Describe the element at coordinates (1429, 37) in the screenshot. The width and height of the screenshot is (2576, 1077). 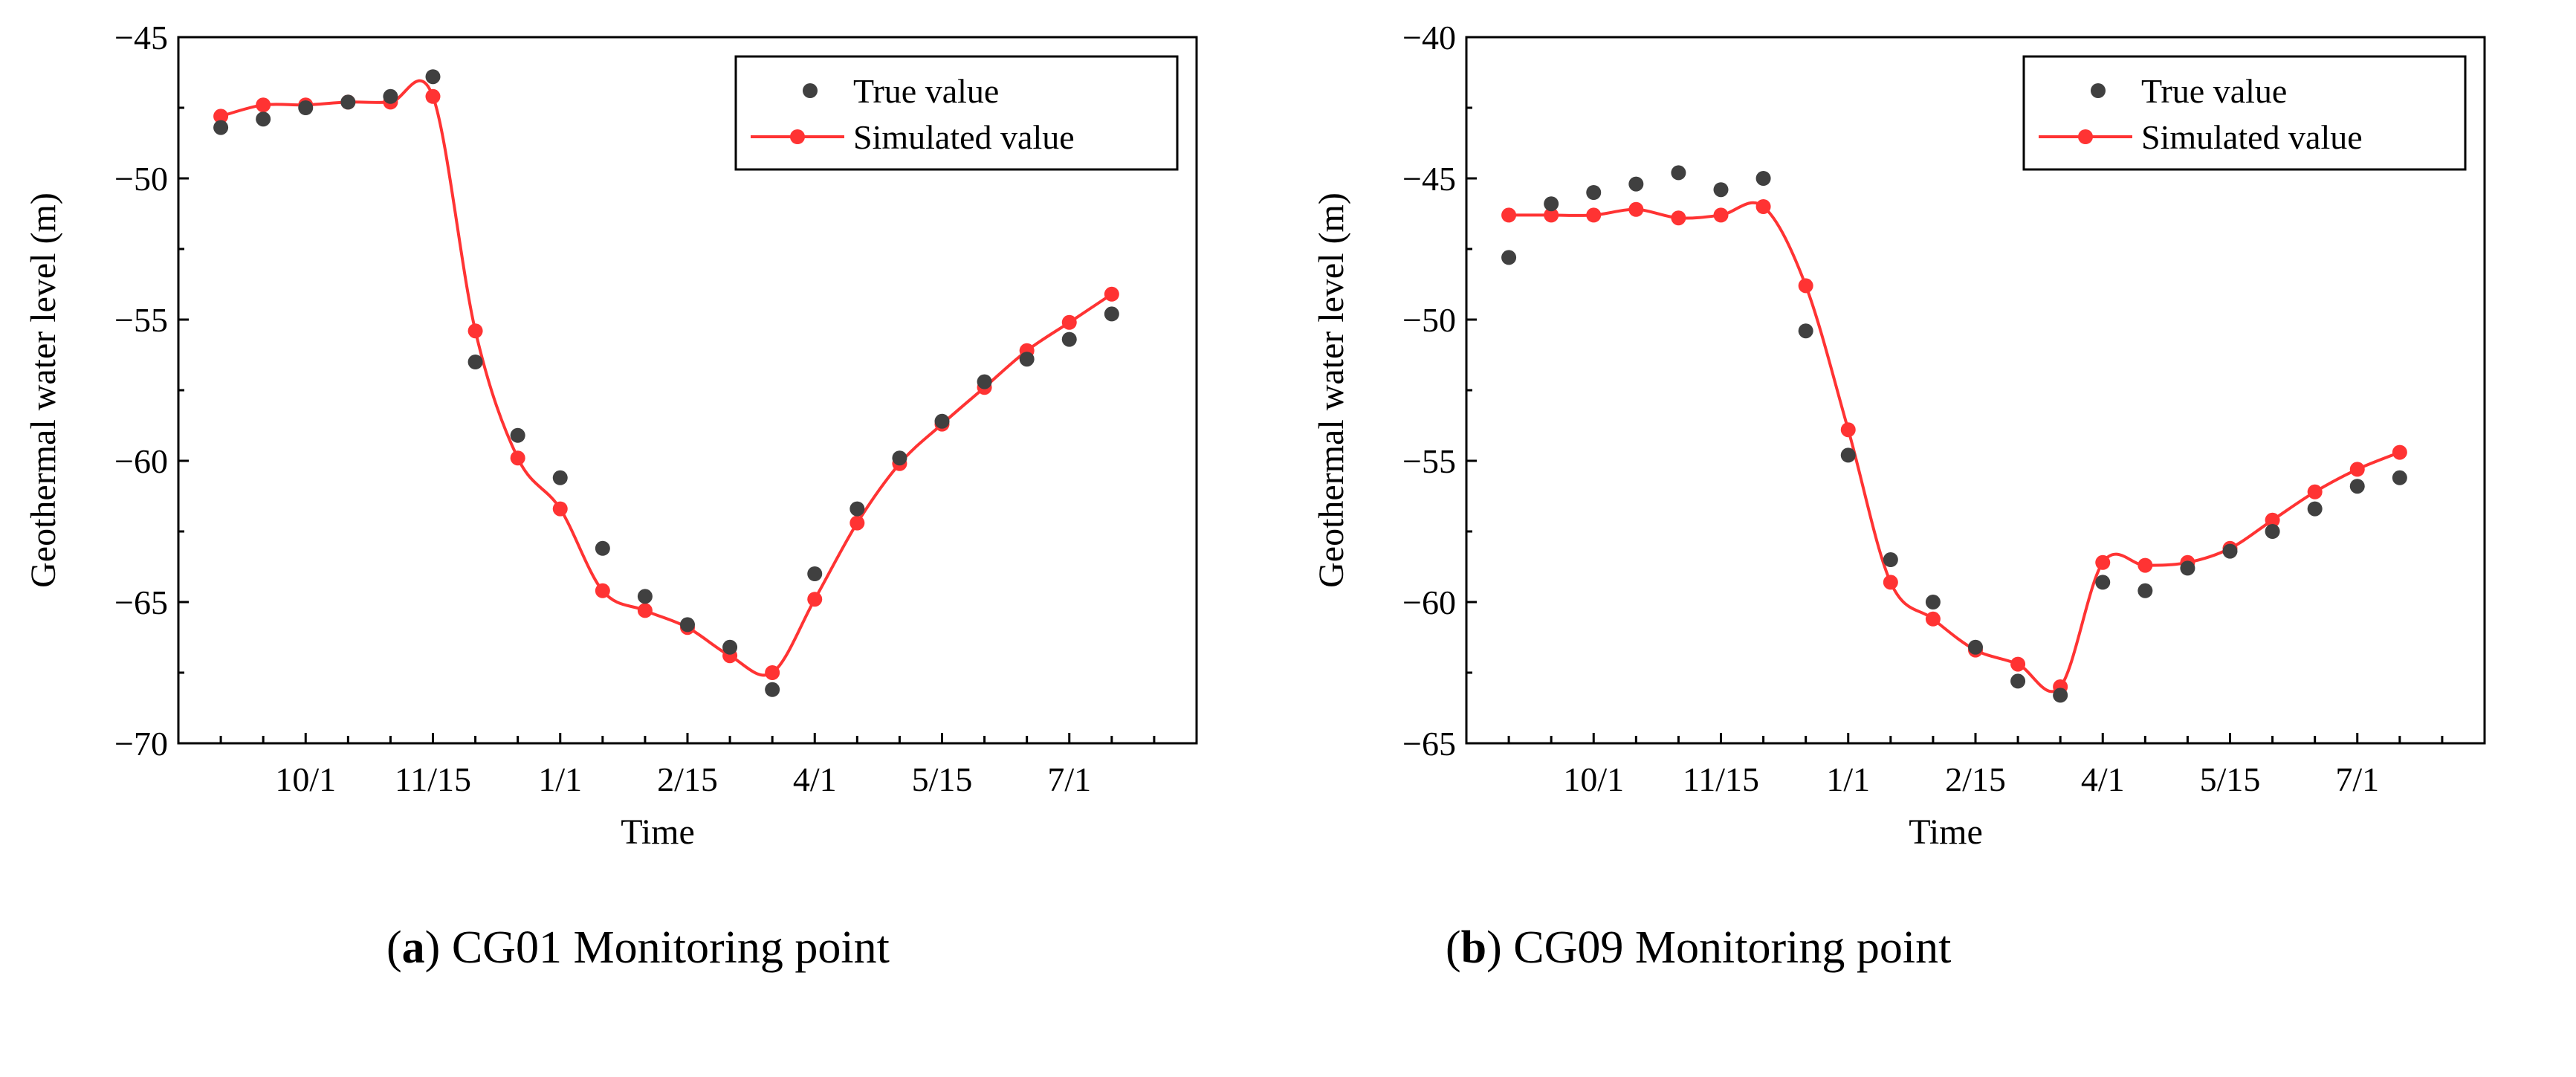
I see `y-tick-label: −40` at that location.